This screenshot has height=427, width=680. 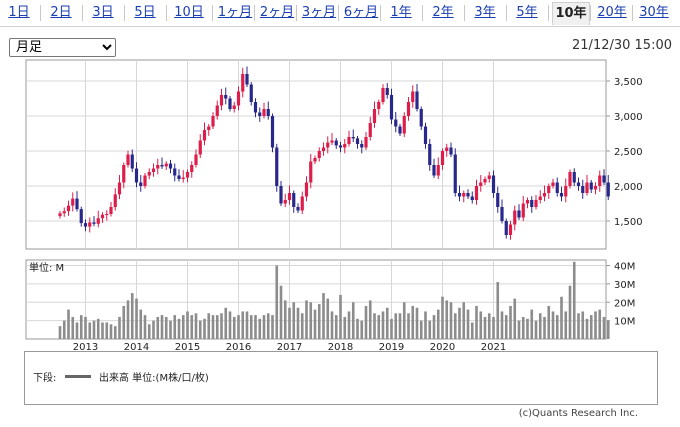 What do you see at coordinates (401, 12) in the screenshot?
I see `tab-9: 1年` at bounding box center [401, 12].